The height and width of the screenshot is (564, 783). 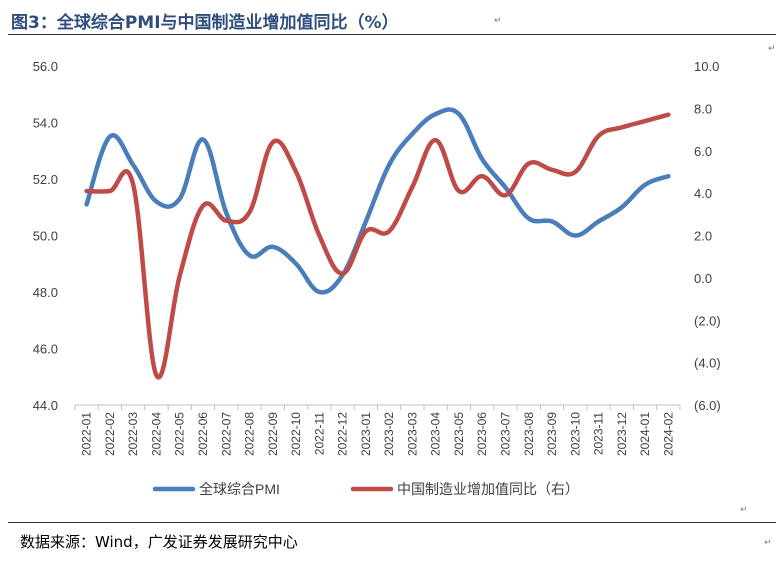 I want to click on right-axis-tick-label: (4.0), so click(x=707, y=363).